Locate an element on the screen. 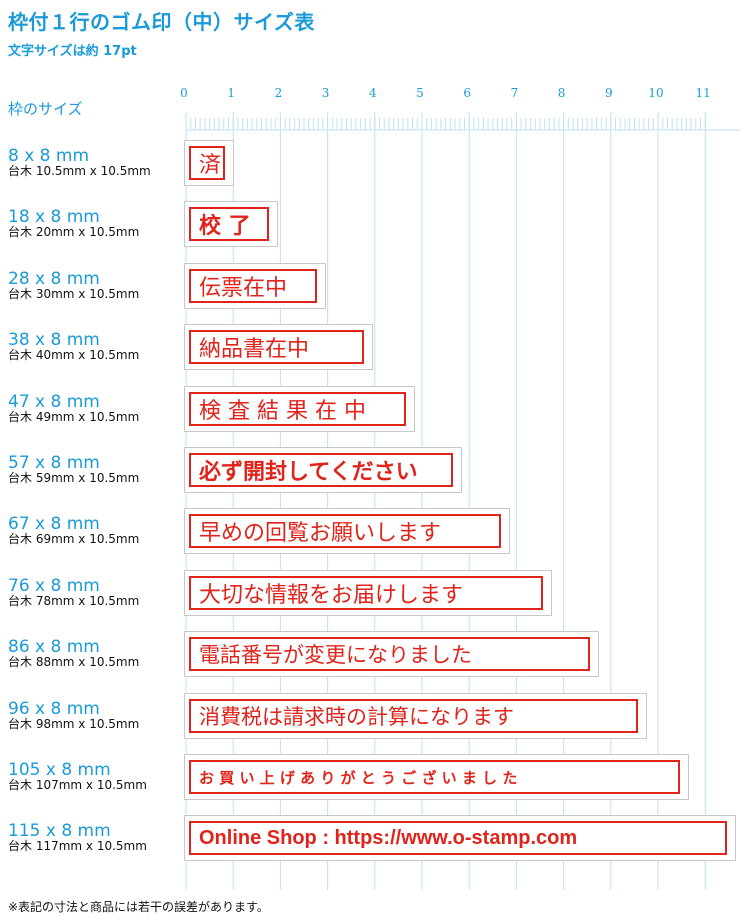 This screenshot has height=922, width=744. ruler-number: 1 is located at coordinates (231, 93).